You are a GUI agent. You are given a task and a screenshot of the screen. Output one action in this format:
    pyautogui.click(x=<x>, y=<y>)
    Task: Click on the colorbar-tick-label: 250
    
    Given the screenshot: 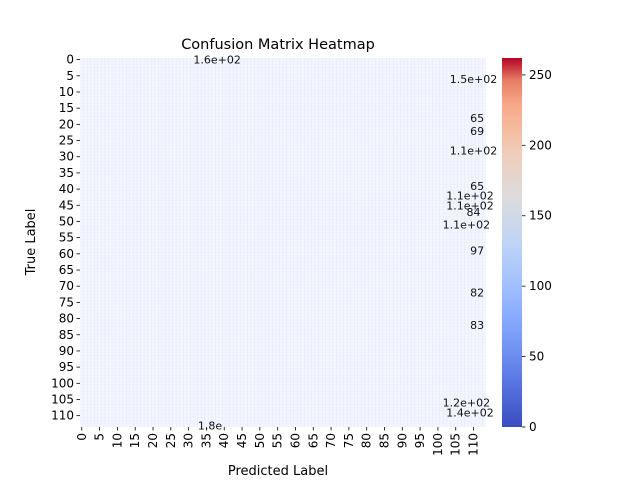 What is the action you would take?
    pyautogui.click(x=540, y=75)
    